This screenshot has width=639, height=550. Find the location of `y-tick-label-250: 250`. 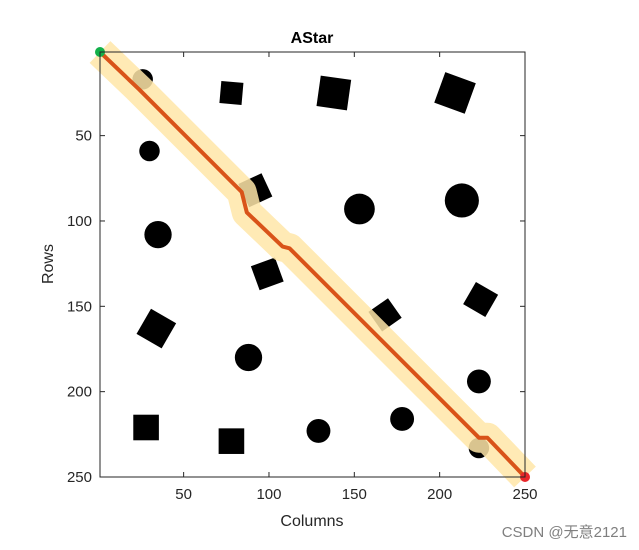

y-tick-label-250: 250 is located at coordinates (79, 477).